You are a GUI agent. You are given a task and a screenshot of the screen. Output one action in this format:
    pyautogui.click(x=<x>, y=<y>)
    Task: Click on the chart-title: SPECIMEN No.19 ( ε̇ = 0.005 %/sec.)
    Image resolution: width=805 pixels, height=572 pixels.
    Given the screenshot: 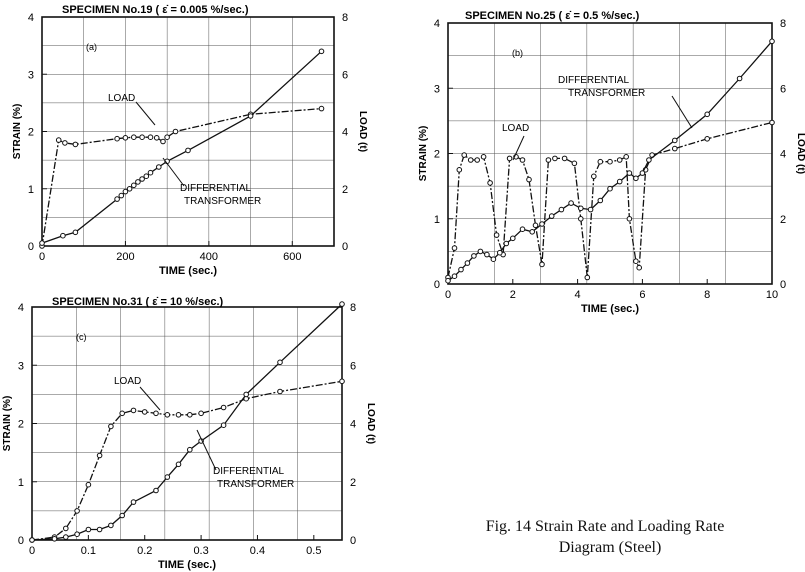 What is the action you would take?
    pyautogui.click(x=155, y=10)
    